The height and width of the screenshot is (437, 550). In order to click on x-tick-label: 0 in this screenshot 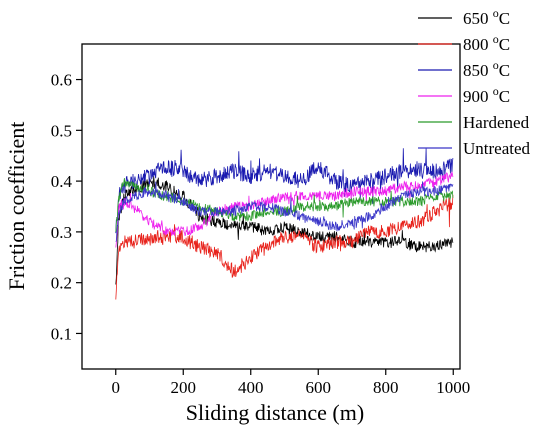, I will do `click(116, 387)`.